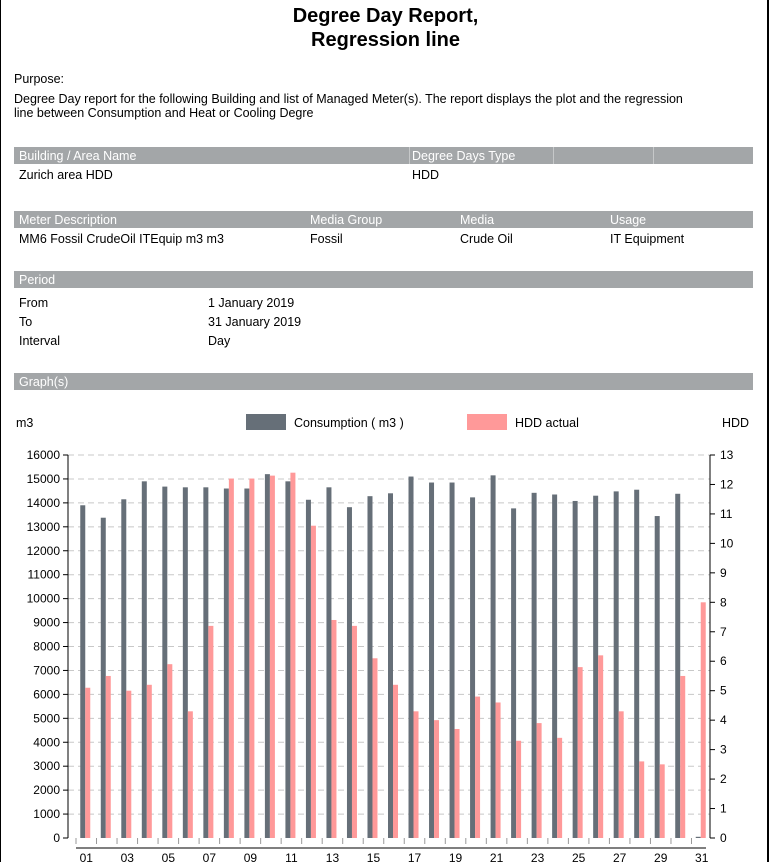 The image size is (771, 862). What do you see at coordinates (385, 16) in the screenshot?
I see `report-title-line1: Degree Day Report,` at bounding box center [385, 16].